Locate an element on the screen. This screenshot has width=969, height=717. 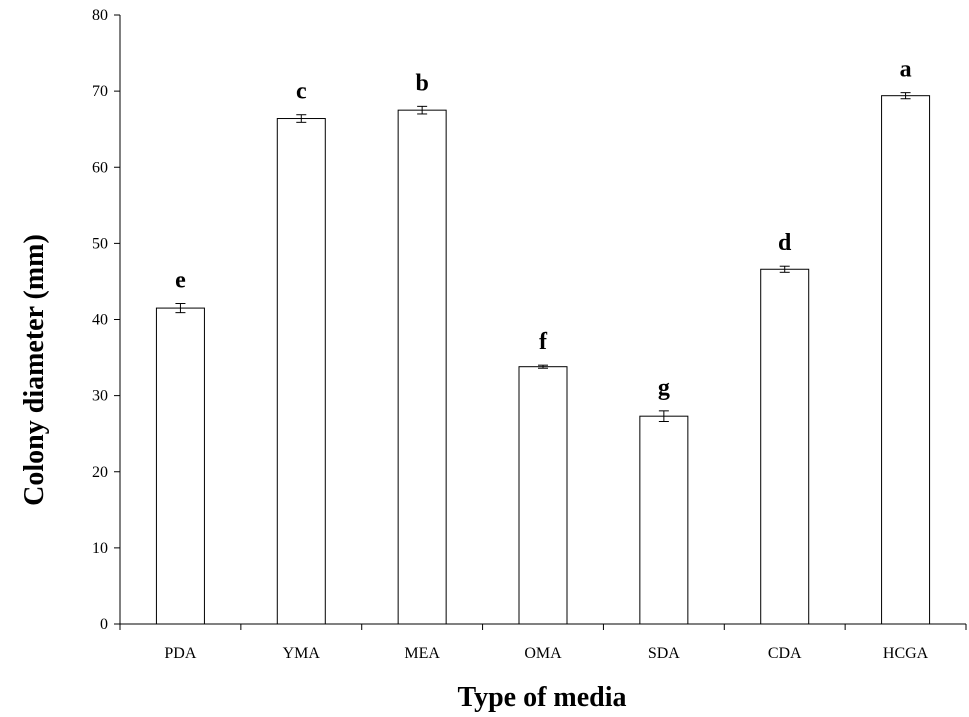
significance-letter: c is located at coordinates (301, 92).